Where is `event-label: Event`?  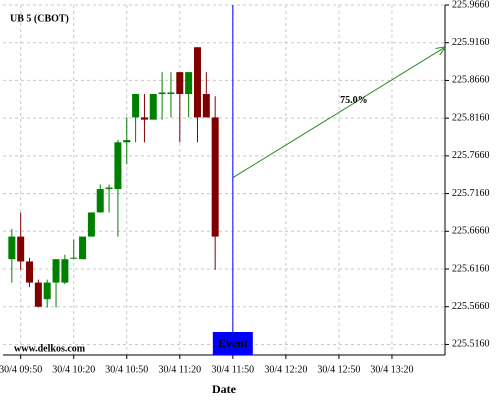
event-label: Event is located at coordinates (233, 343).